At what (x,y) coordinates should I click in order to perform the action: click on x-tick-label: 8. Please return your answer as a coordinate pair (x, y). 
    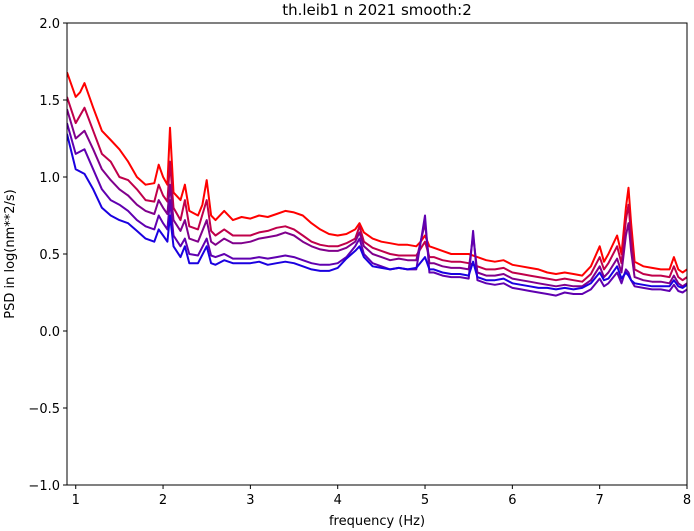
    Looking at the image, I should click on (687, 500).